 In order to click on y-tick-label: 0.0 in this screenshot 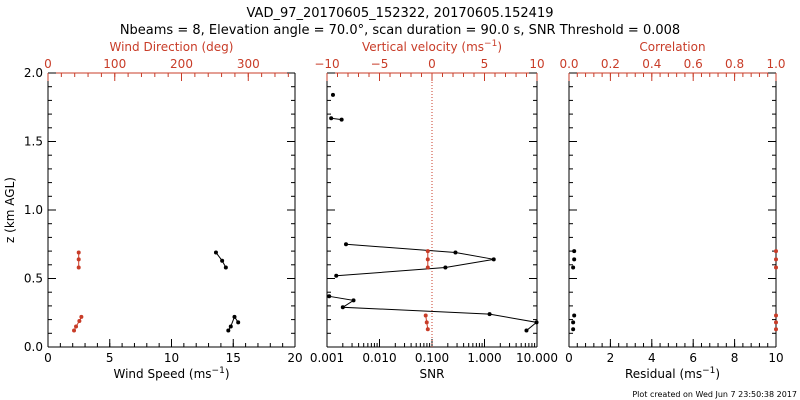, I will do `click(33, 347)`.